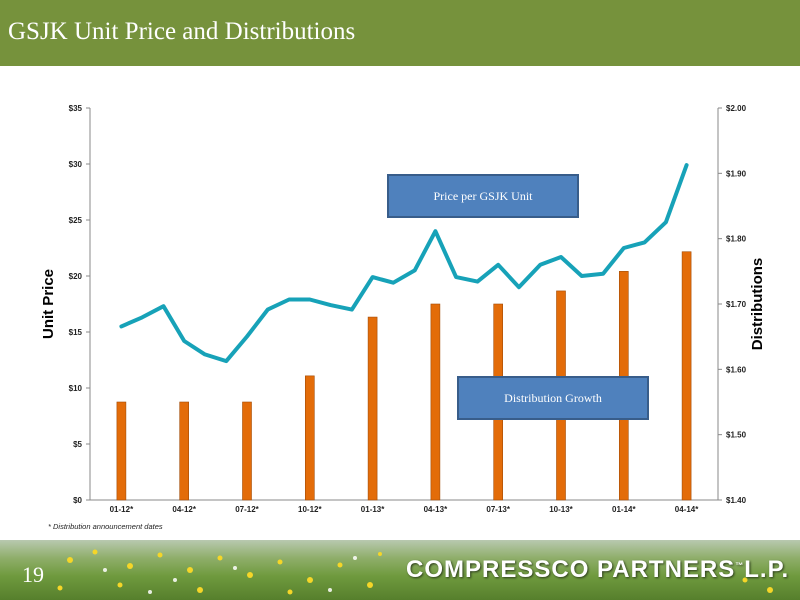 Image resolution: width=800 pixels, height=600 pixels. Describe the element at coordinates (105, 526) in the screenshot. I see `footnote: * Distribution announcement dates` at that location.